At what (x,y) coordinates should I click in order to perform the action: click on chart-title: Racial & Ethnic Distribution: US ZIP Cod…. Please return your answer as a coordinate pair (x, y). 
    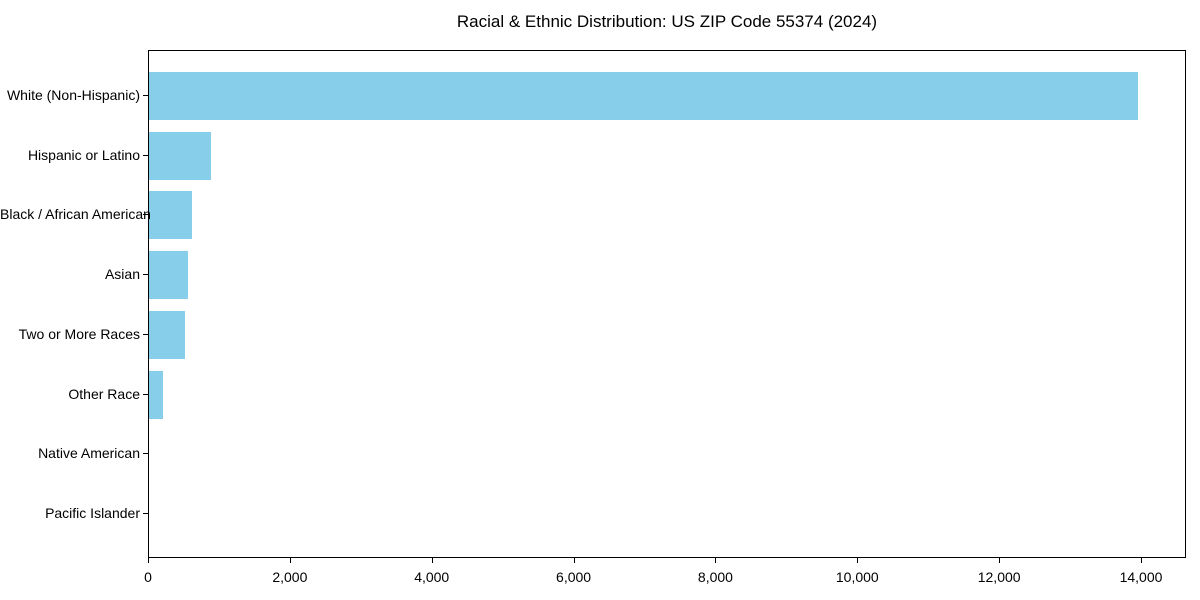
    Looking at the image, I should click on (667, 21).